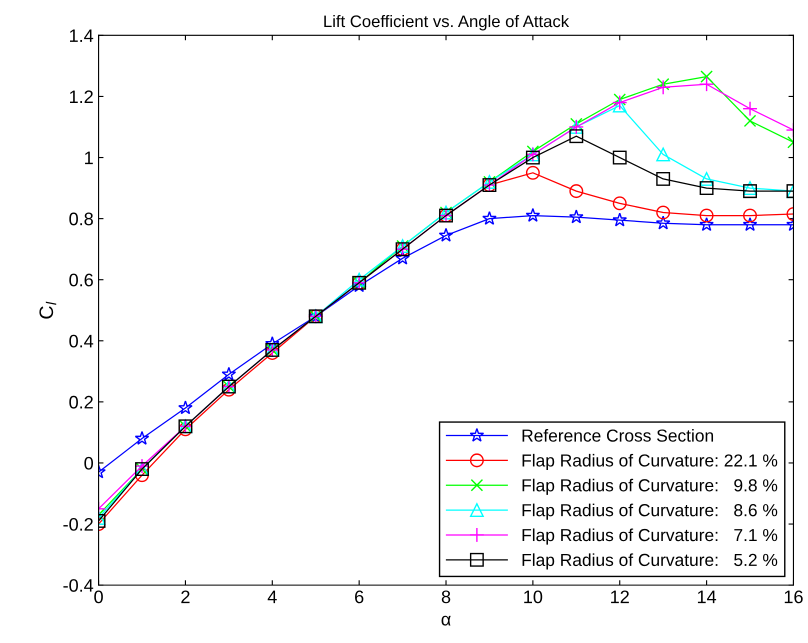 The width and height of the screenshot is (808, 643). What do you see at coordinates (707, 597) in the screenshot?
I see `x-tick-label: 14` at bounding box center [707, 597].